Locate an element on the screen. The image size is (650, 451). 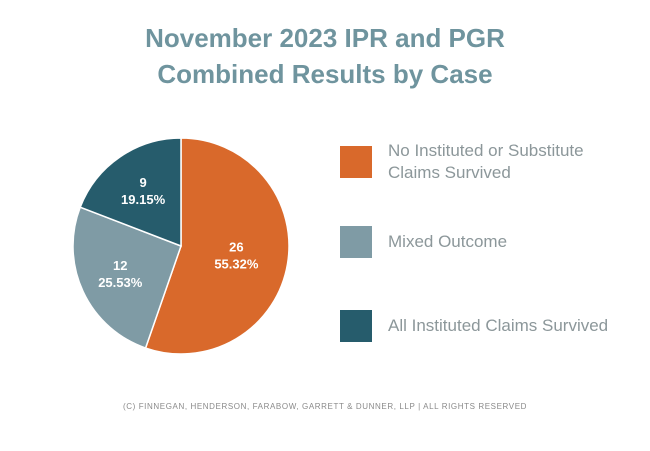
legend-swatch-all-claims-survived is located at coordinates (356, 326).